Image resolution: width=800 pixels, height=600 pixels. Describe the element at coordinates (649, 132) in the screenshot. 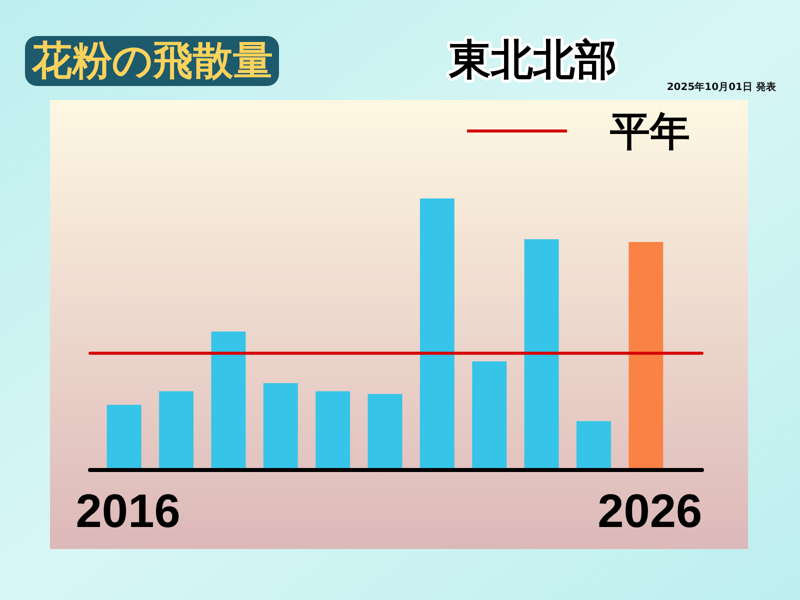

I see `legend-label: 平年` at that location.